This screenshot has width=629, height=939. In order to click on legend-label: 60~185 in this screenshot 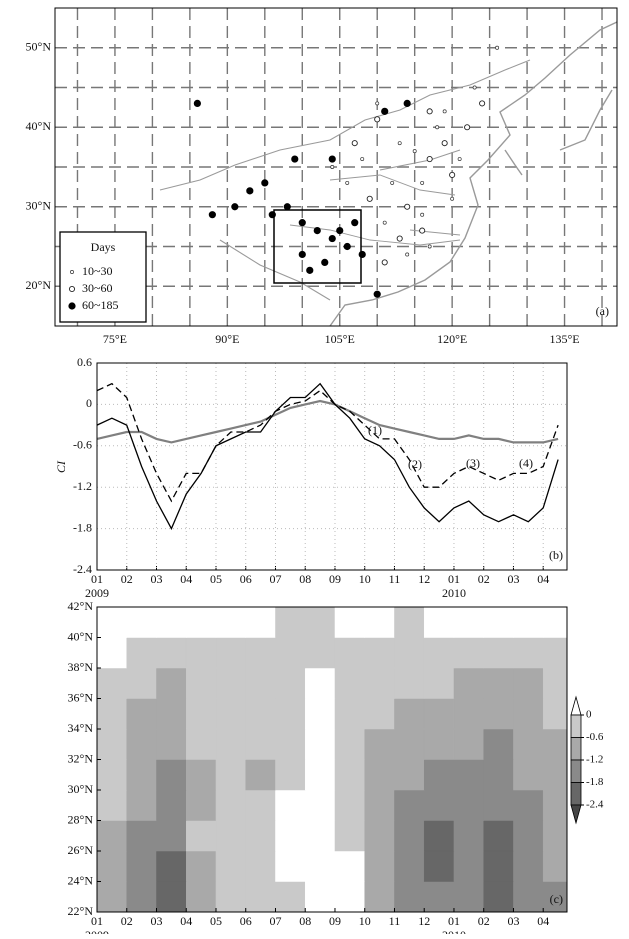, I will do `click(100, 305)`.